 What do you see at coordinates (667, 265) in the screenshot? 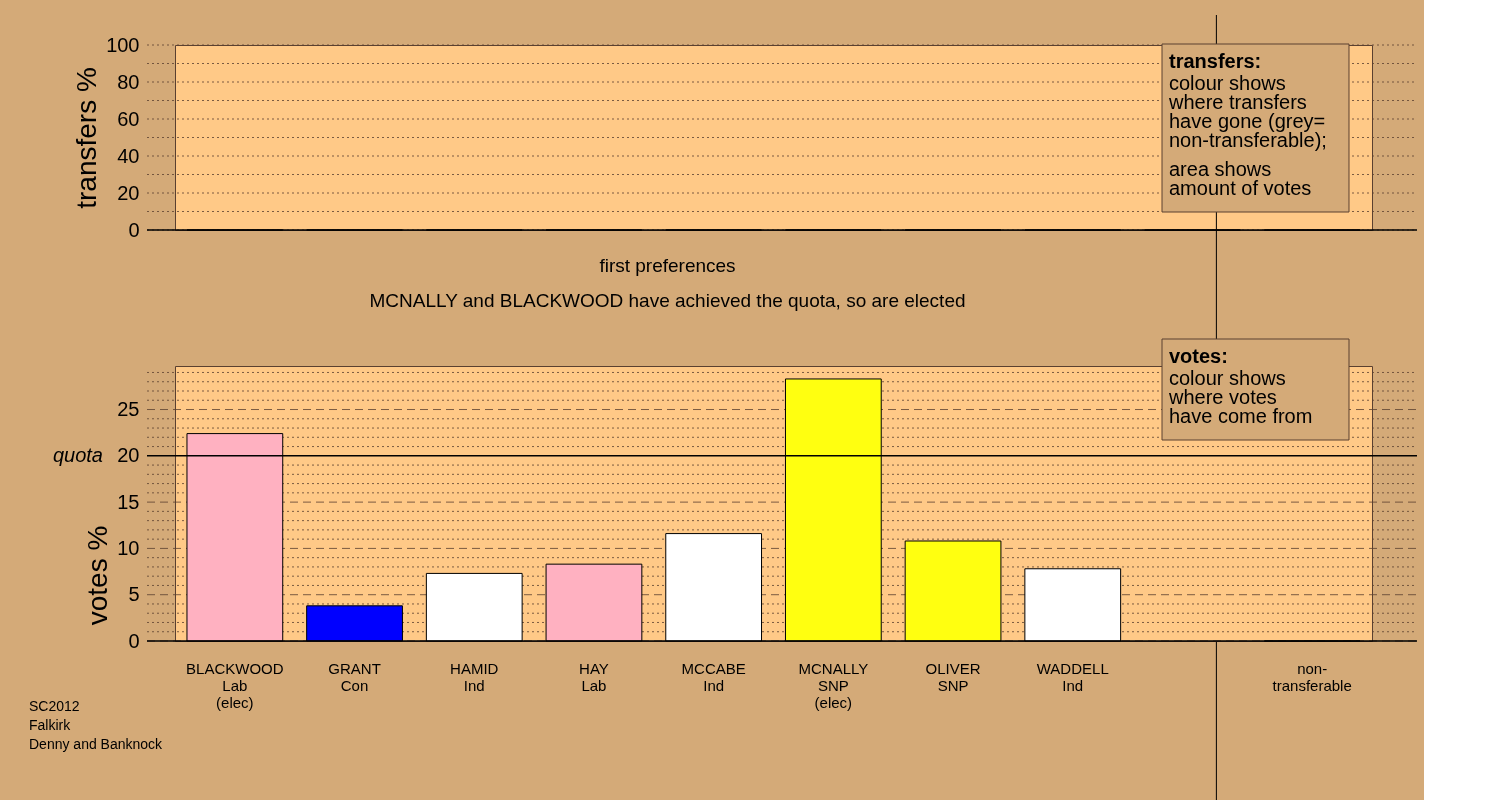
I see `chart-title: first preferences` at bounding box center [667, 265].